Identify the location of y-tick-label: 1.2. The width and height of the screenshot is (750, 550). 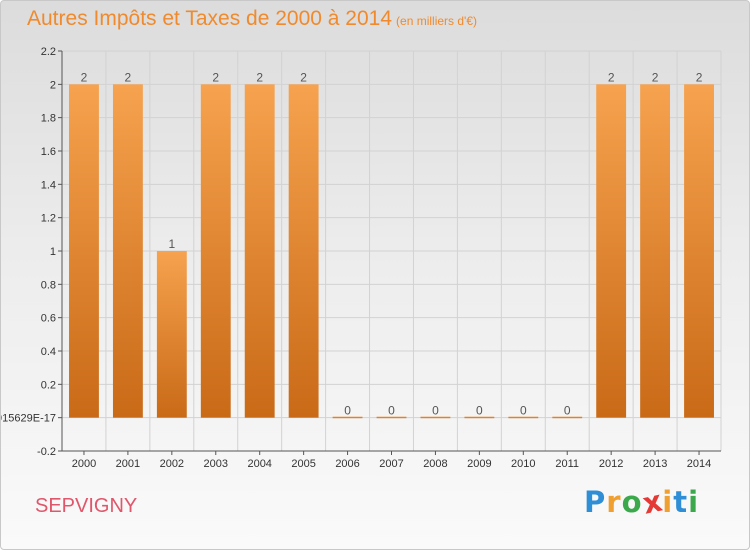
(48, 219).